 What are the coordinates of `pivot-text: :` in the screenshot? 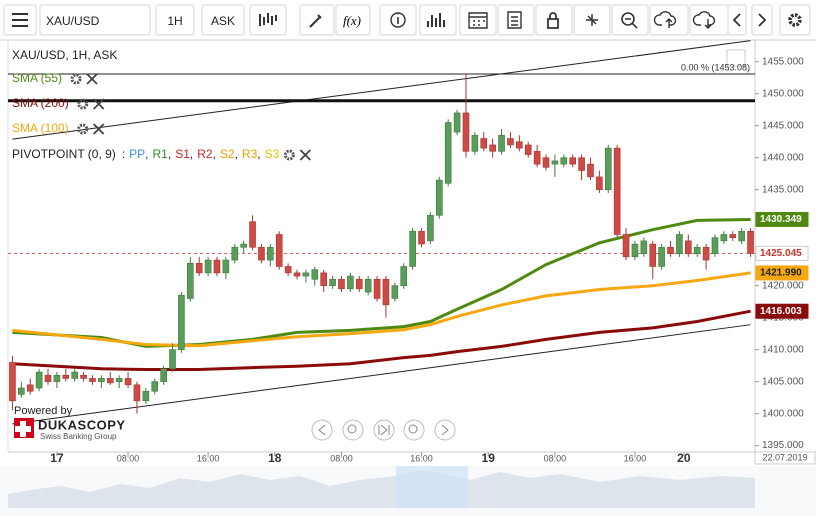 It's located at (123, 154).